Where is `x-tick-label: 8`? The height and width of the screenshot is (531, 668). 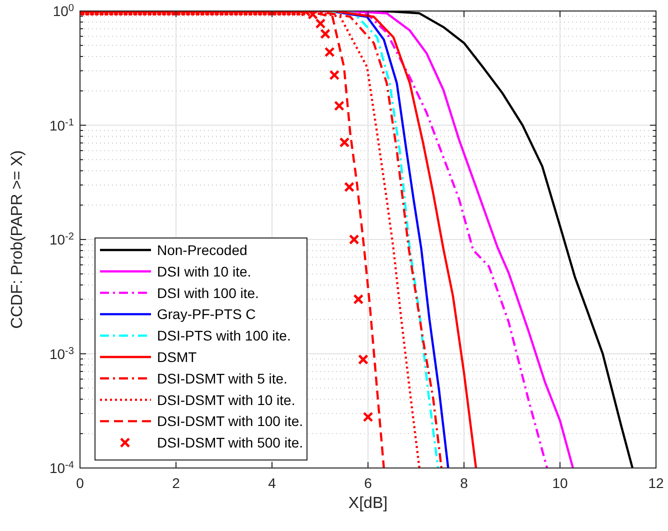 x-tick-label: 8 is located at coordinates (464, 483).